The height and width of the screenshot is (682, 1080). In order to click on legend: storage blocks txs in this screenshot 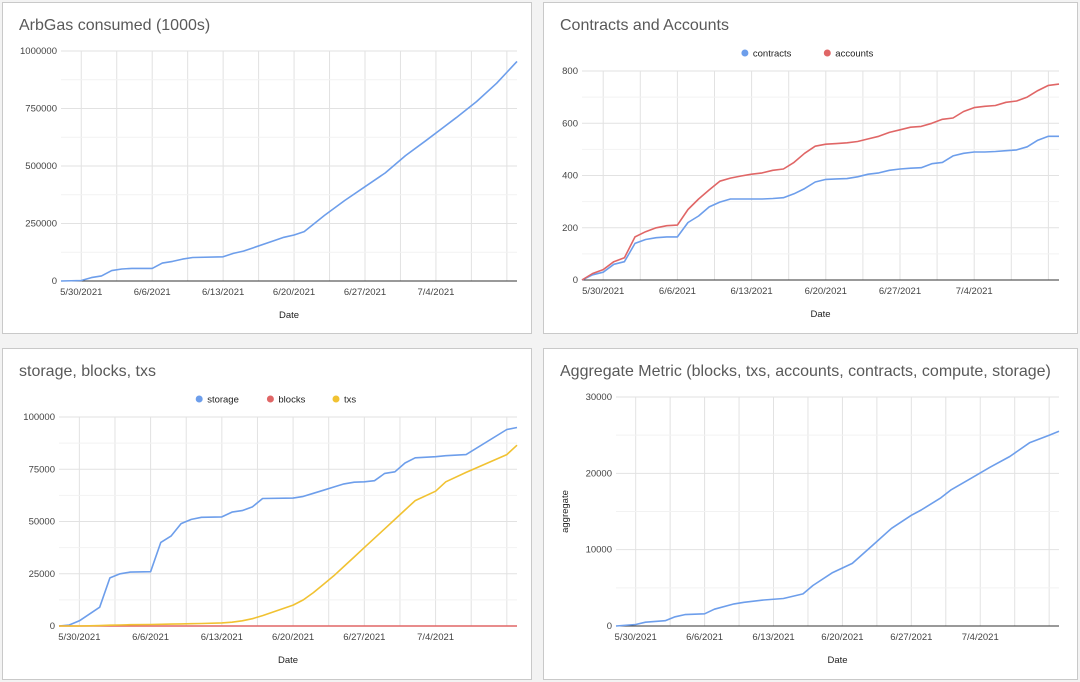, I will do `click(275, 400)`.